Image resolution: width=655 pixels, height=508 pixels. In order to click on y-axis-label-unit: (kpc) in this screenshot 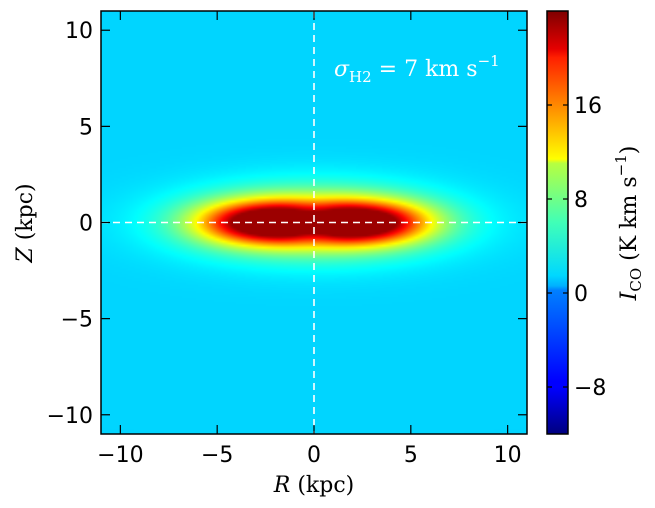, I will do `click(25, 211)`.